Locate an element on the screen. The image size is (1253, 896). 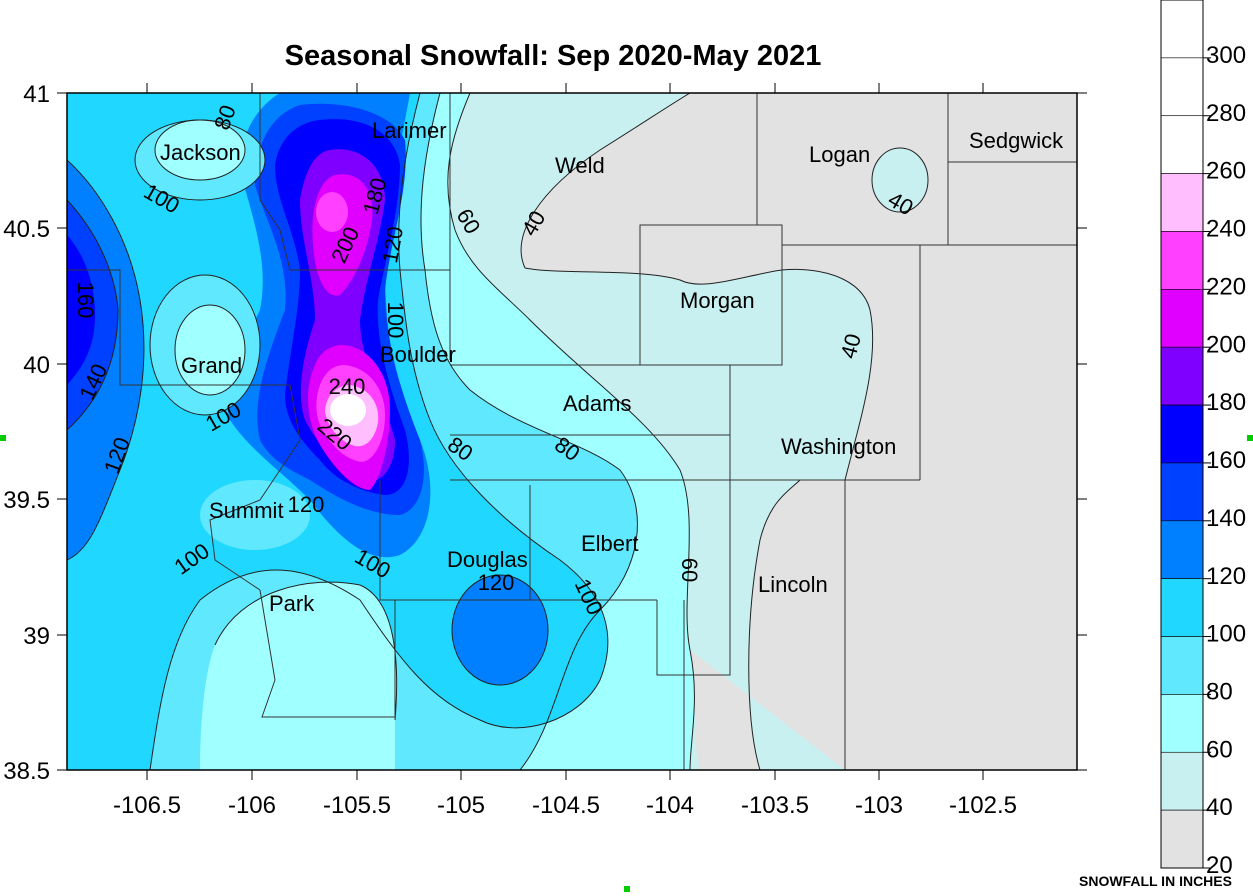
legend-label: 120 is located at coordinates (1226, 576).